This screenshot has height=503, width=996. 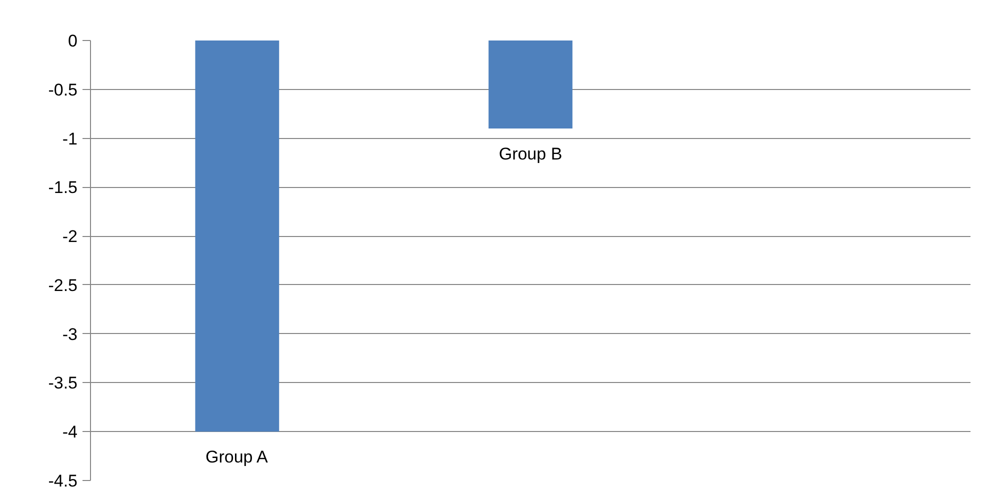 What do you see at coordinates (530, 154) in the screenshot?
I see `annotation: Group B` at bounding box center [530, 154].